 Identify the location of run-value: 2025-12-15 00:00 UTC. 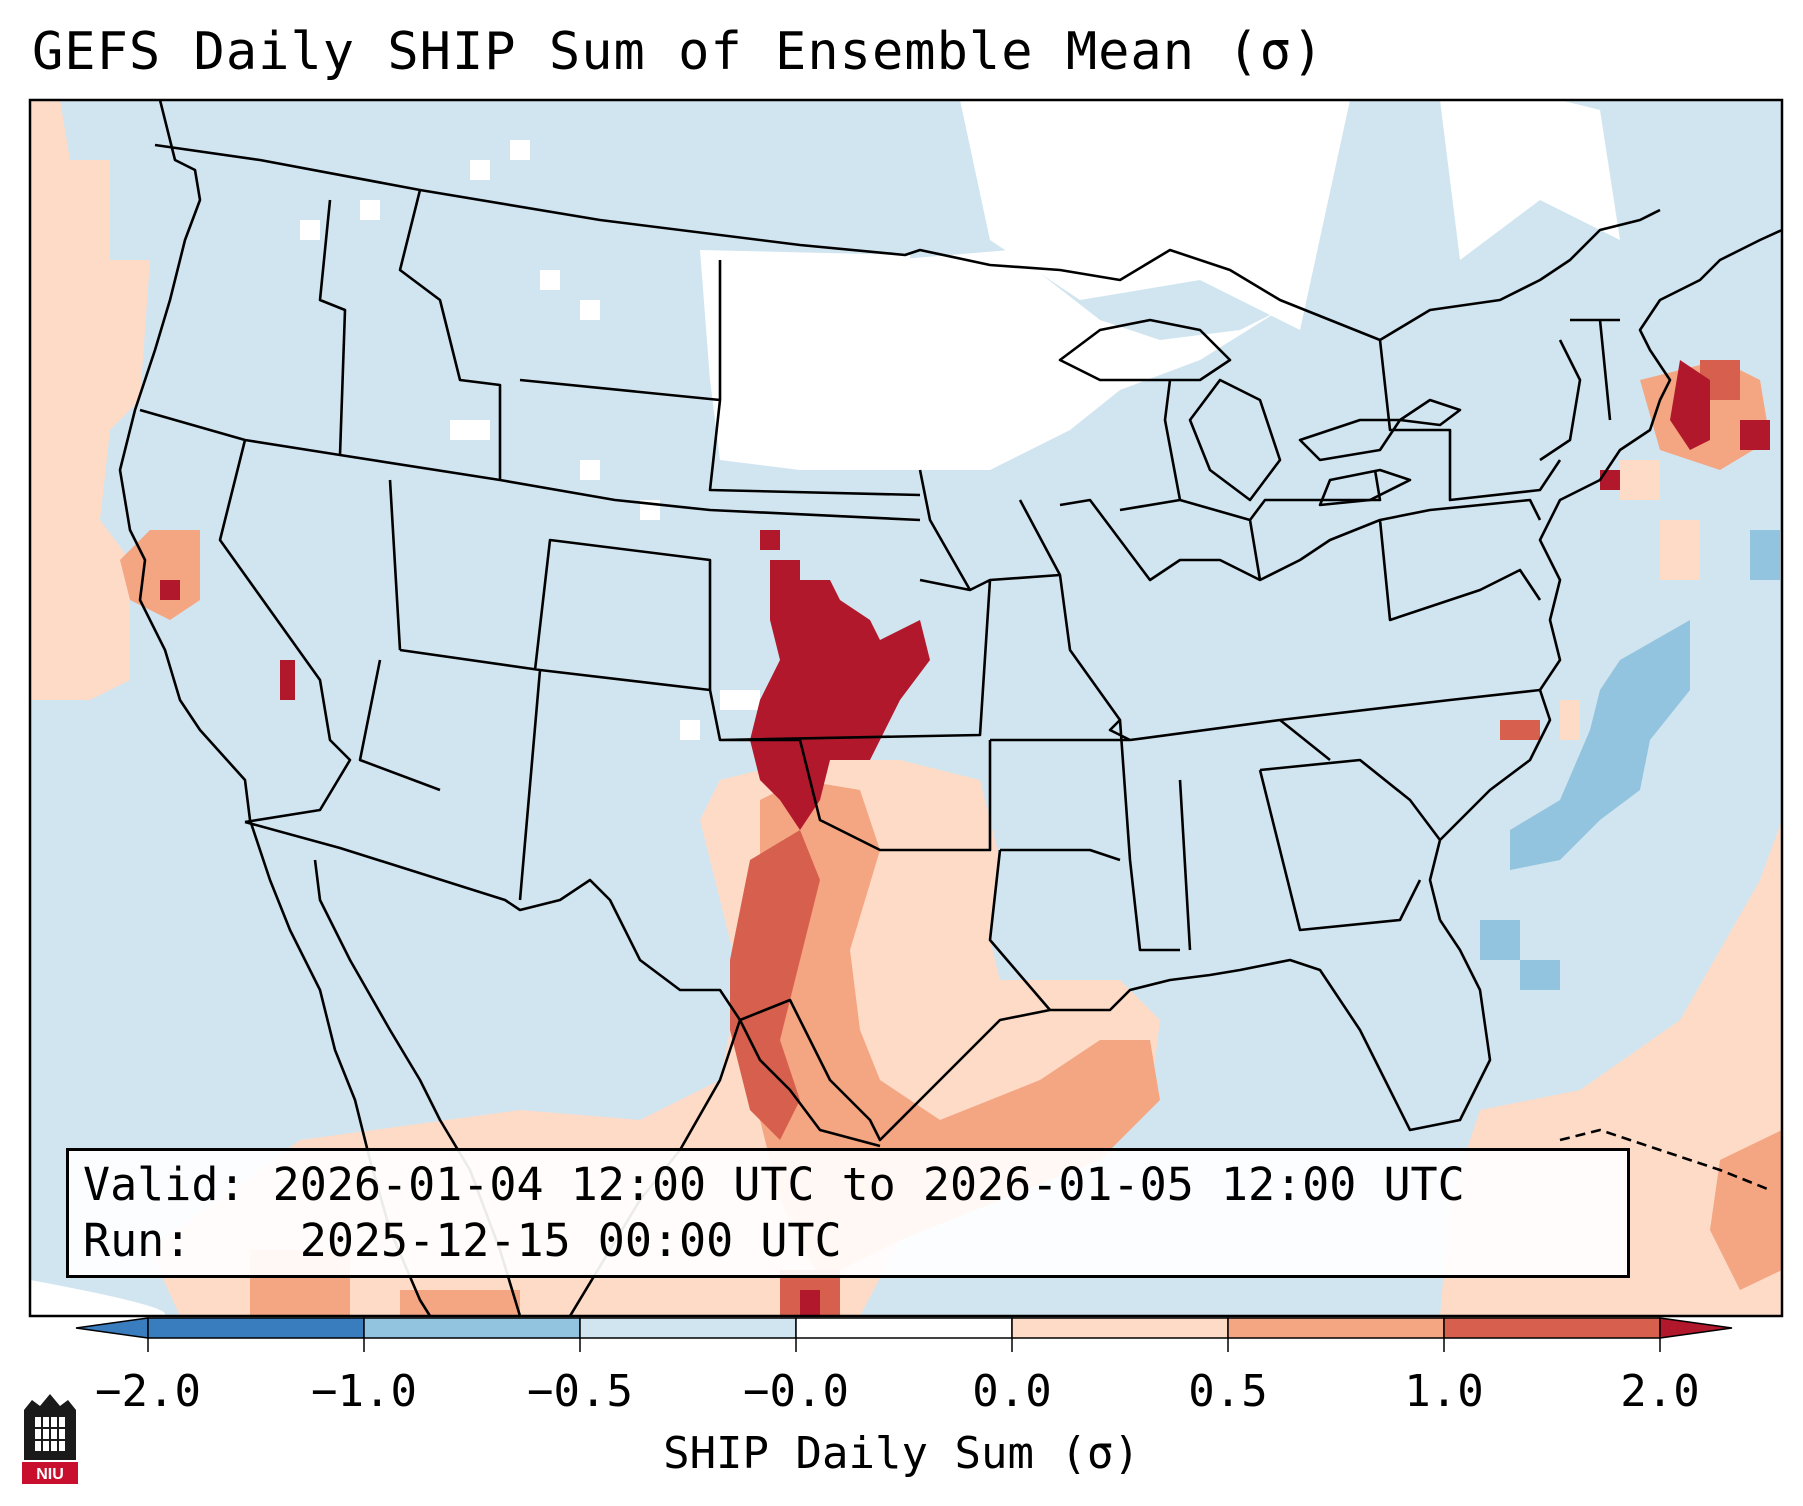
(570, 1240).